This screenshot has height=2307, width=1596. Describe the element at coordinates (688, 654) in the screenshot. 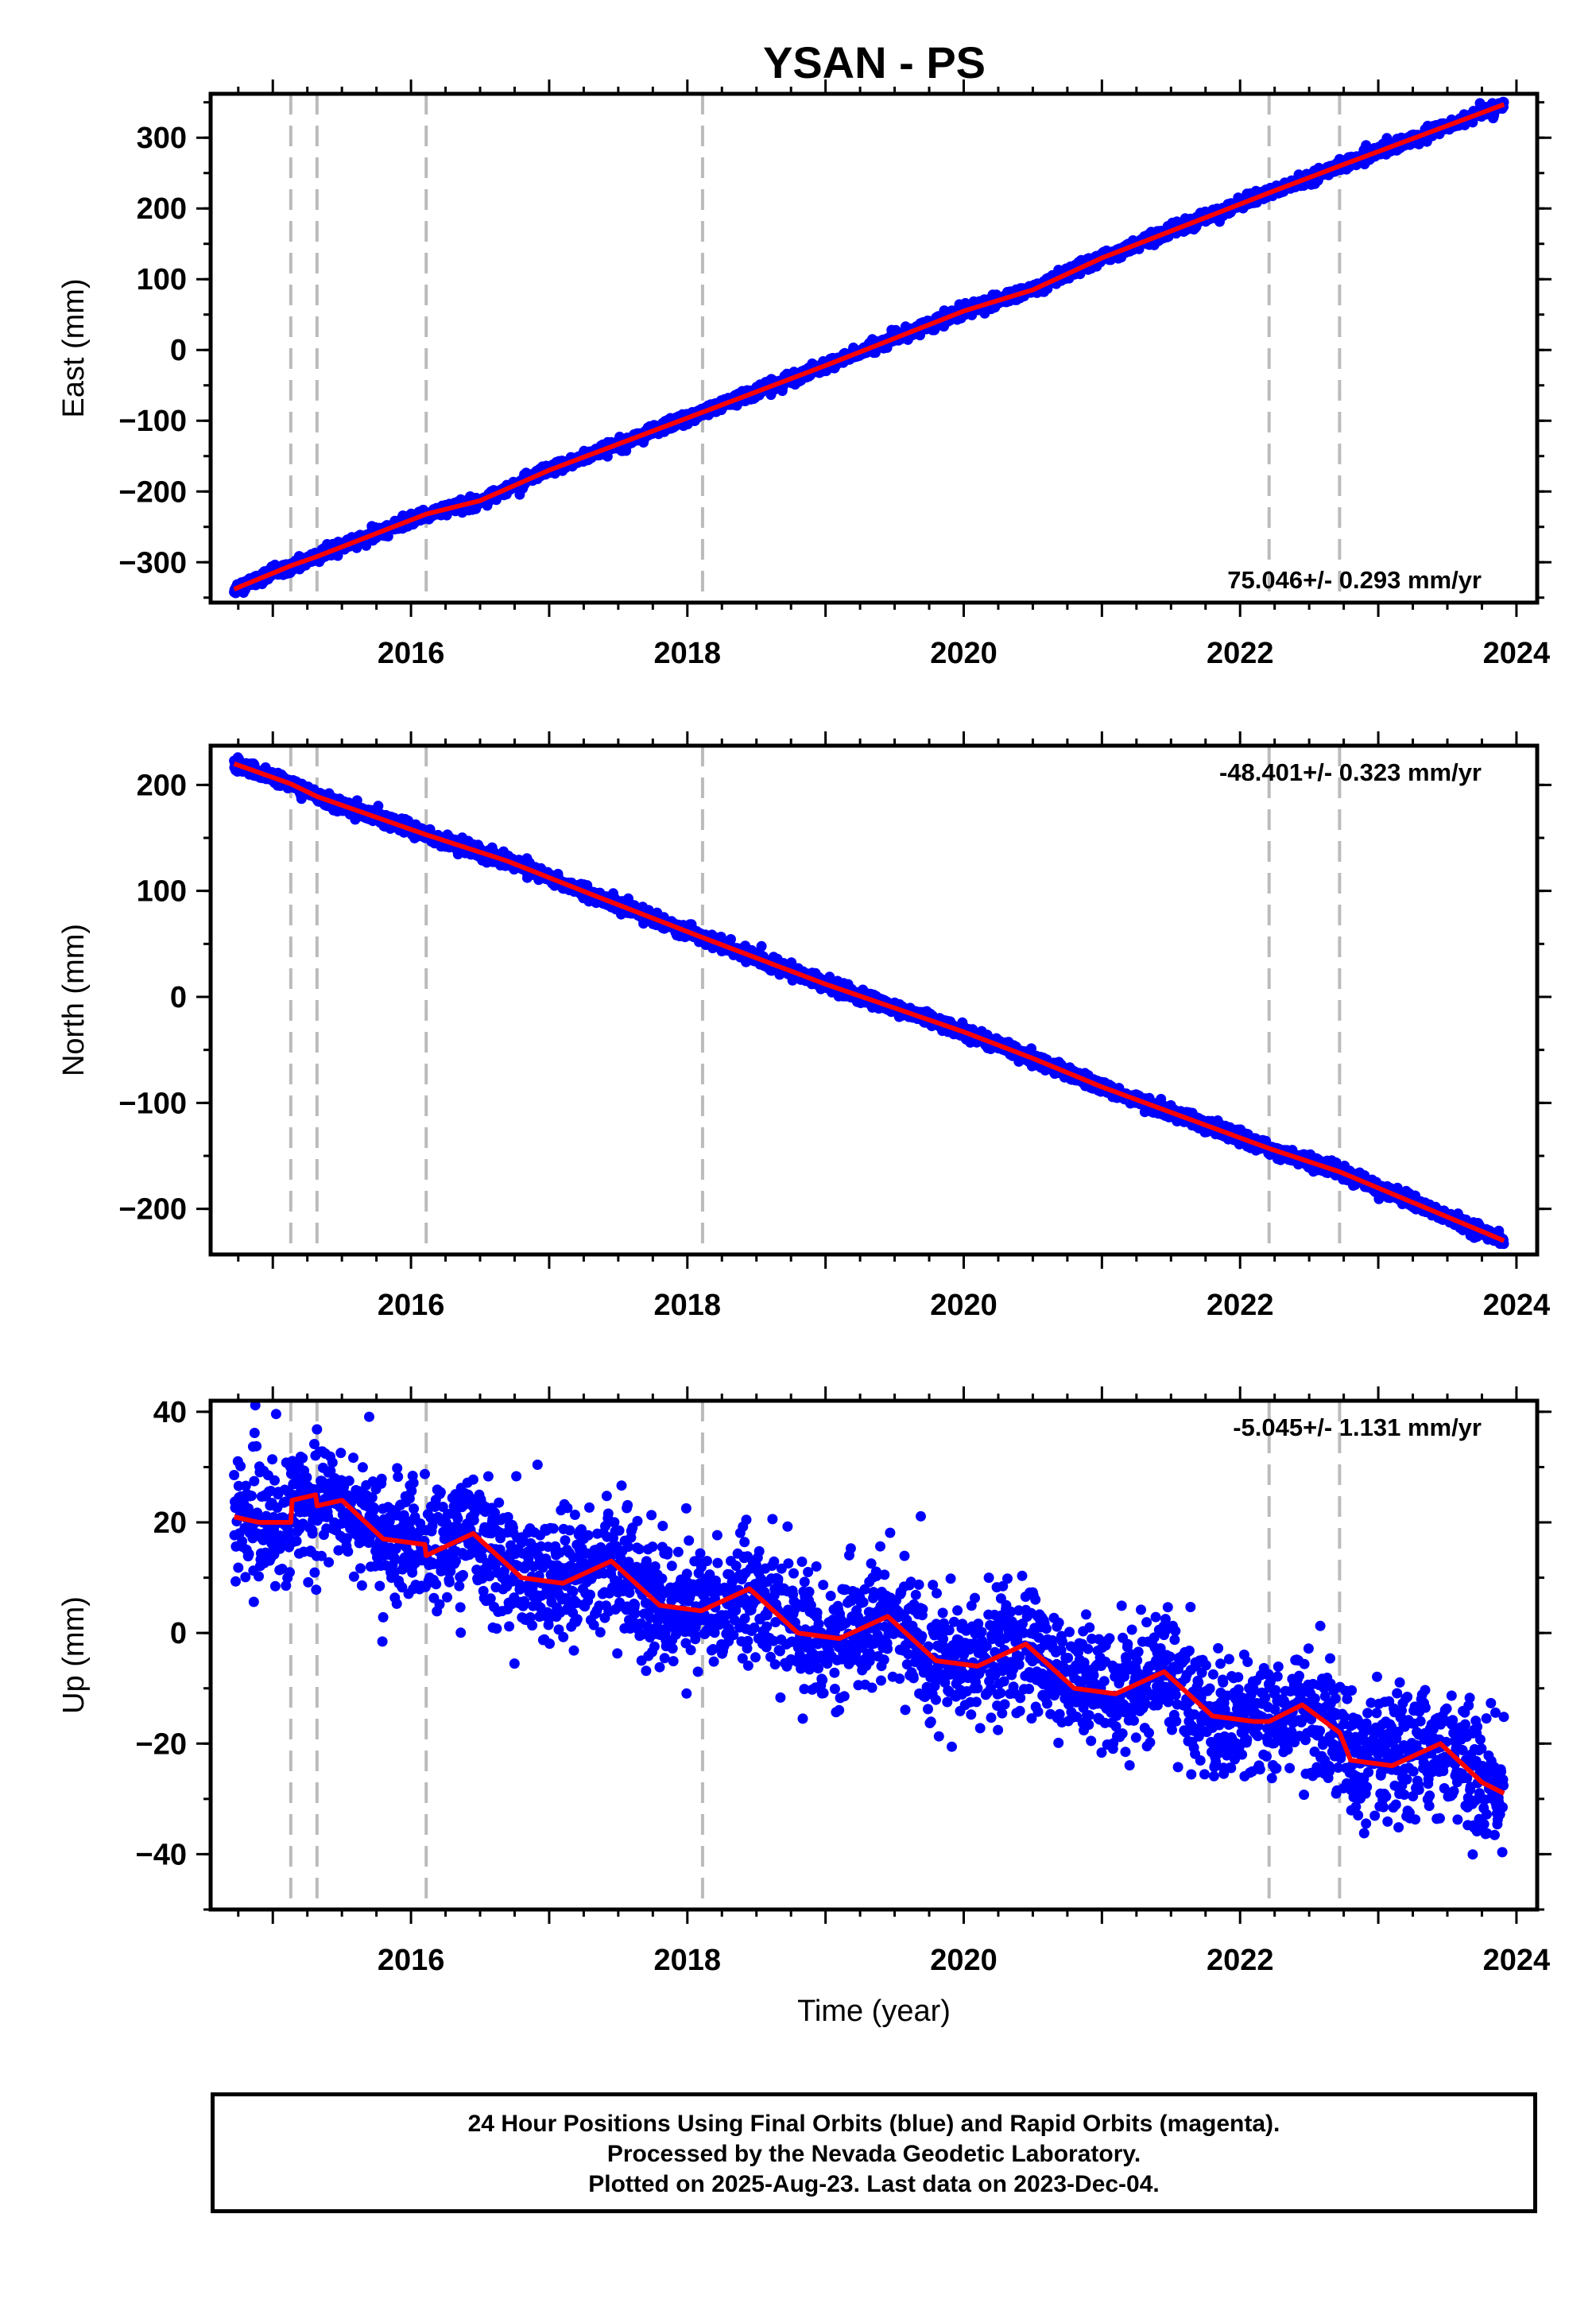

I see `x-tick-label: 2018` at that location.